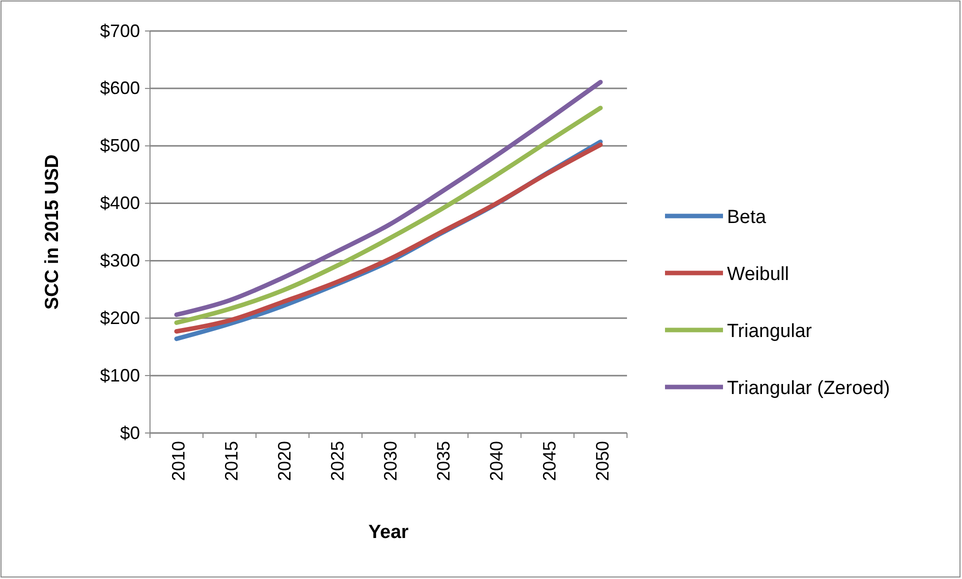  What do you see at coordinates (338, 461) in the screenshot?
I see `x-tick-label: 2025` at bounding box center [338, 461].